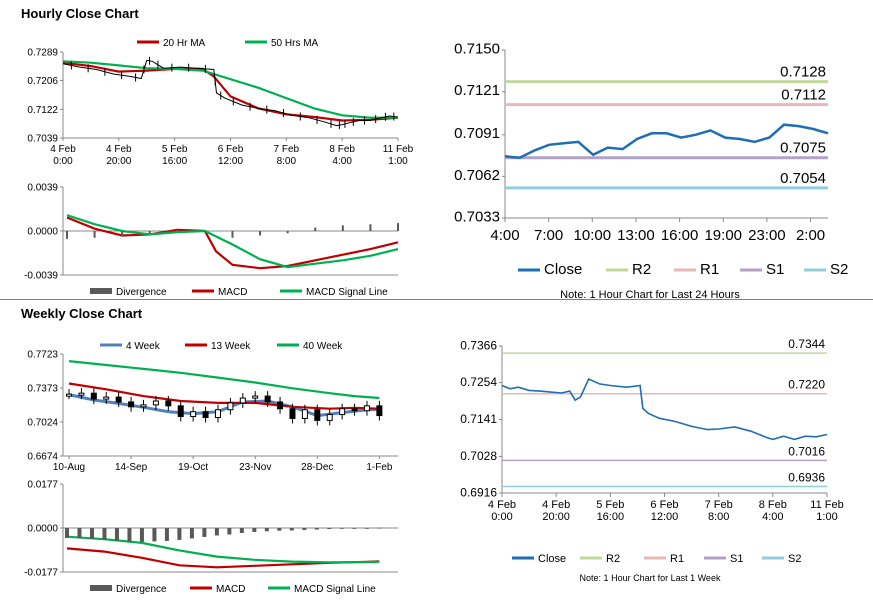 The height and width of the screenshot is (601, 873). What do you see at coordinates (477, 49) in the screenshot?
I see `y-tick-label: 0.7150` at bounding box center [477, 49].